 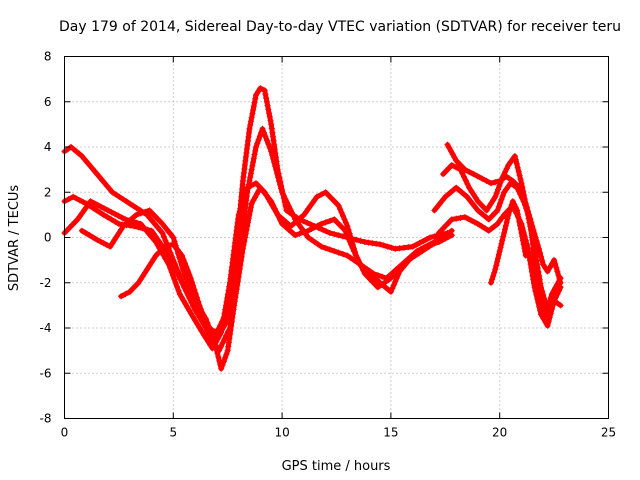 I want to click on y-tick-label: 0, so click(x=48, y=238).